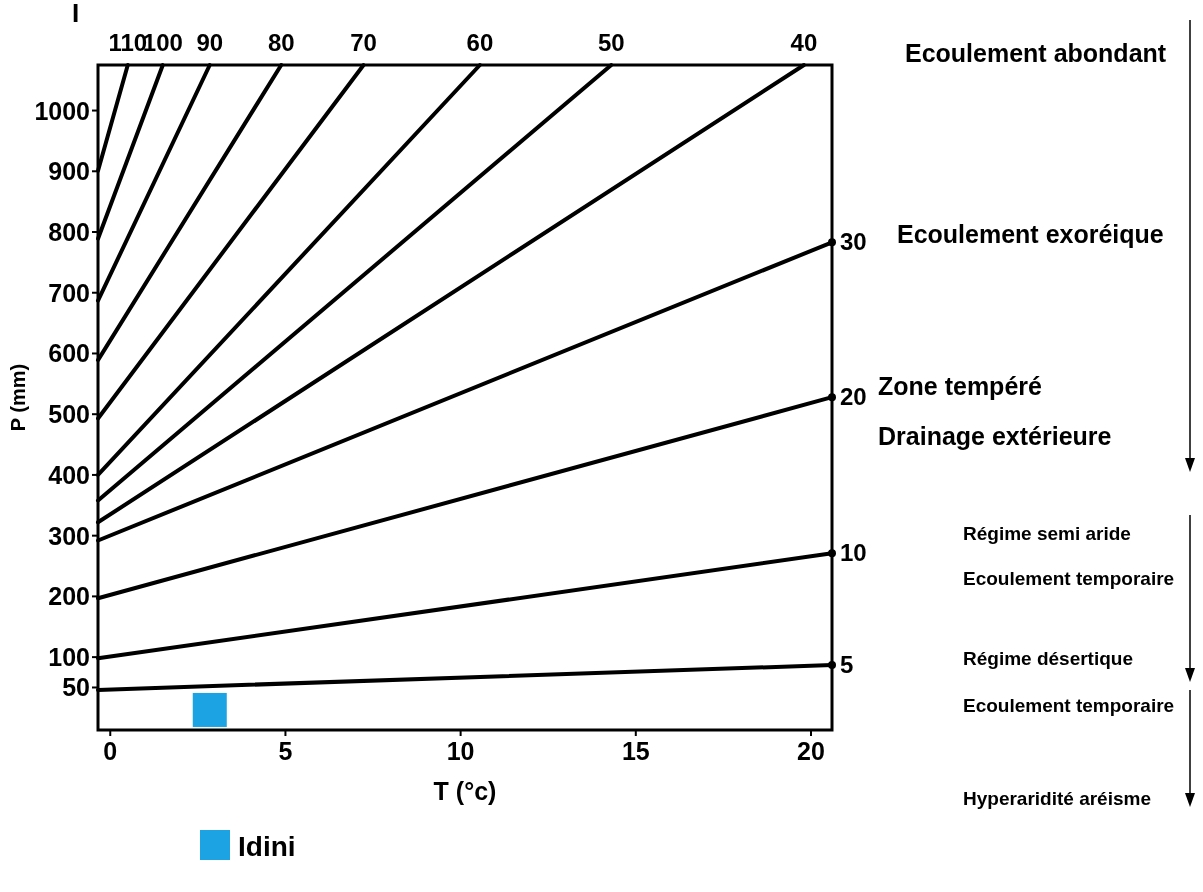 The image size is (1203, 892). I want to click on y-tick-label: 500, so click(69, 414).